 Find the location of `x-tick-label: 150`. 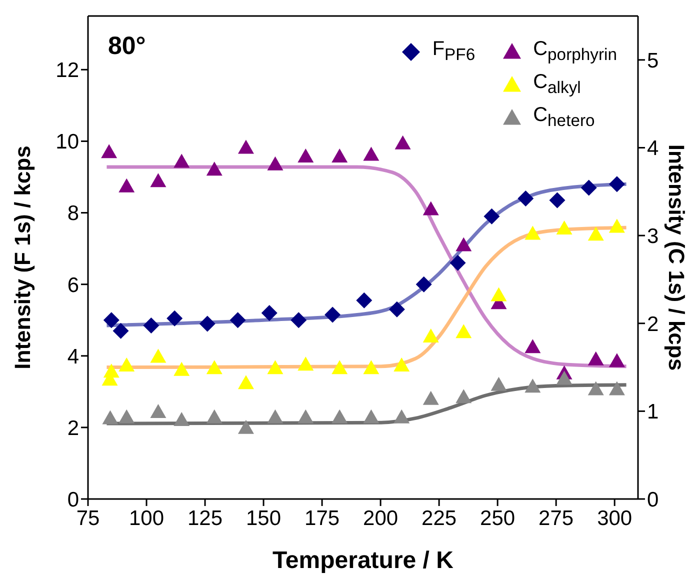

x-tick-label: 150 is located at coordinates (264, 518).